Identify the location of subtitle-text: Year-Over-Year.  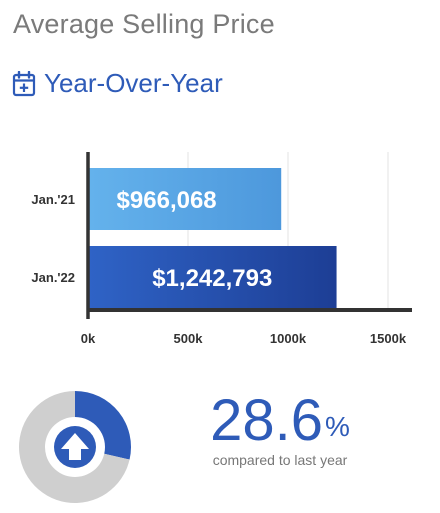
(133, 83).